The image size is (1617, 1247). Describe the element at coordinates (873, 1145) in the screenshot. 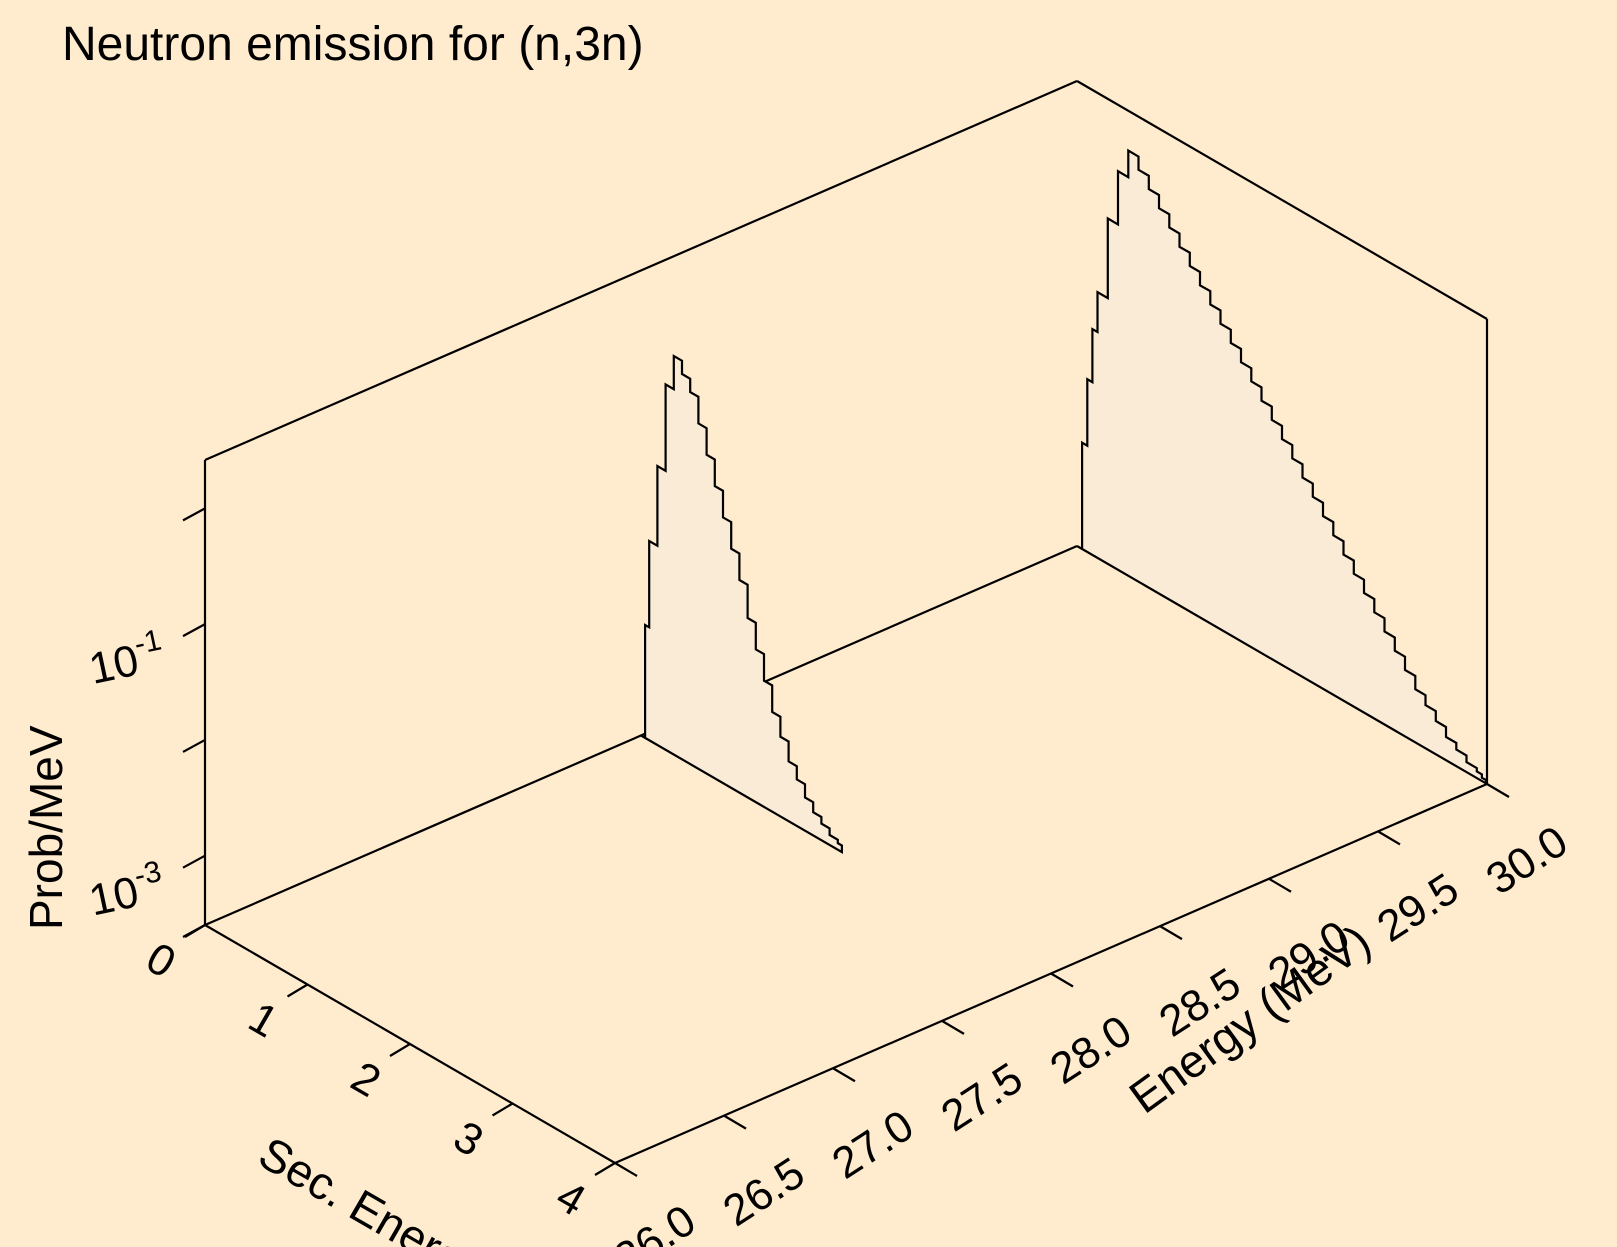

I see `y-tick-label: 27.0` at that location.